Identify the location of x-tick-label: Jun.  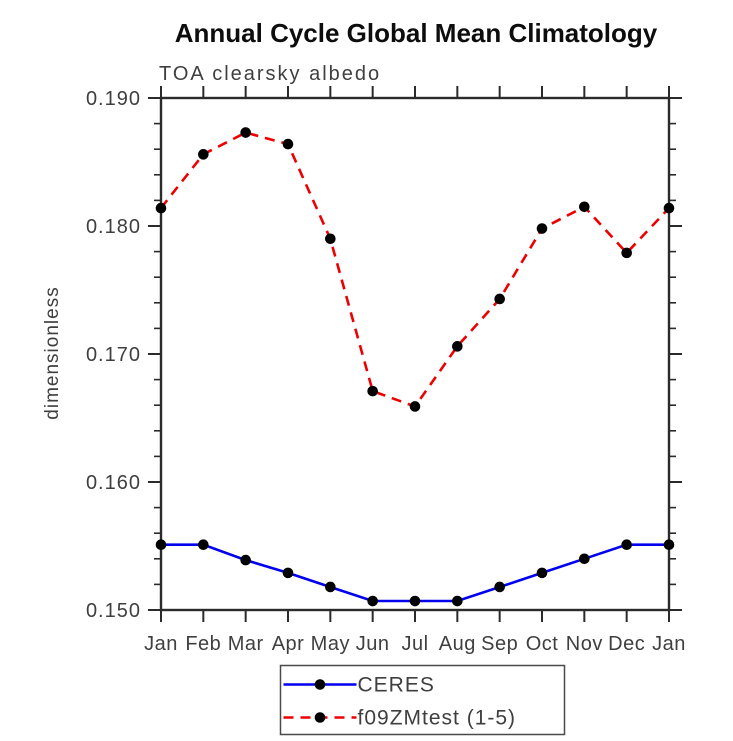
(373, 644).